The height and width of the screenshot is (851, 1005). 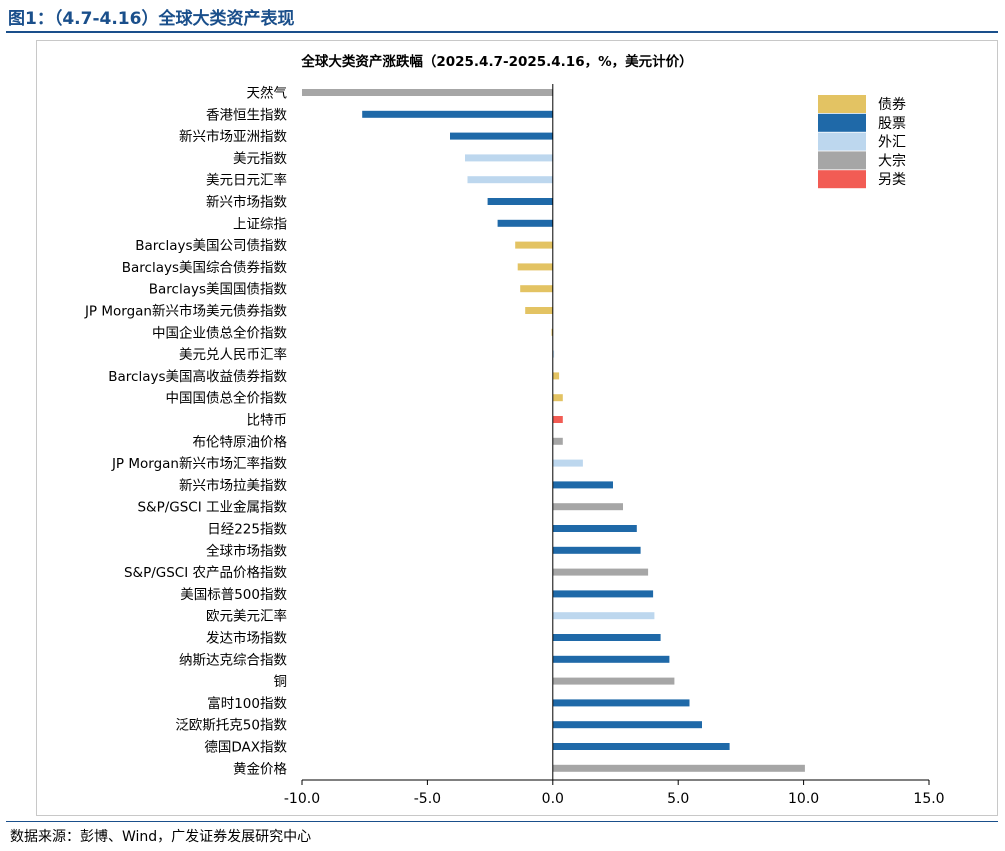 I want to click on category-label: 纳斯达克综合指数, so click(x=233, y=660).